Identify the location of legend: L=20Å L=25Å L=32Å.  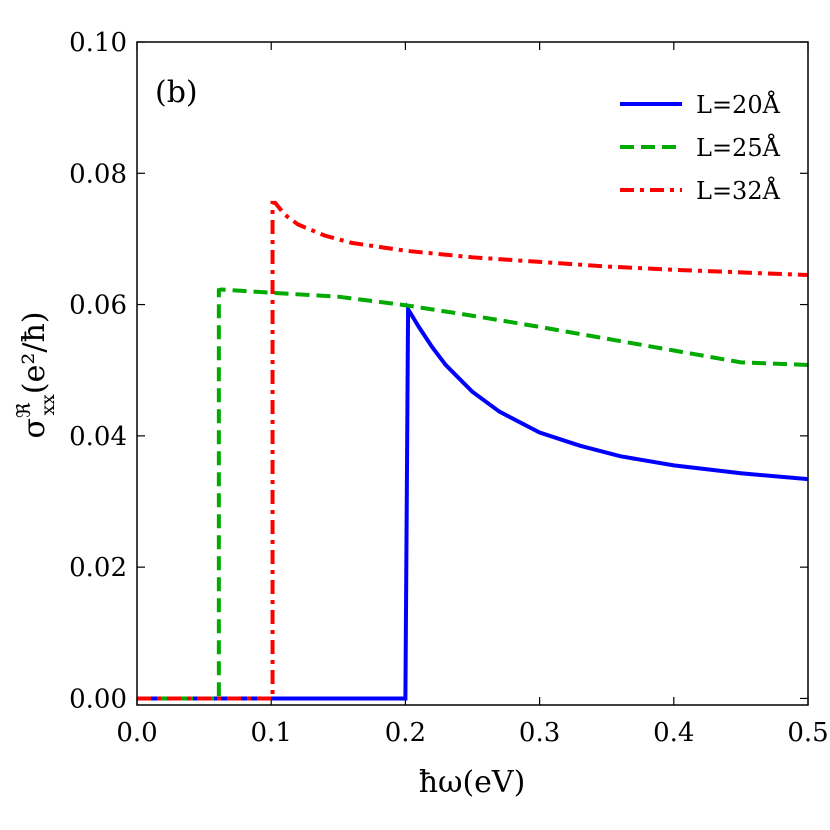
(700, 147).